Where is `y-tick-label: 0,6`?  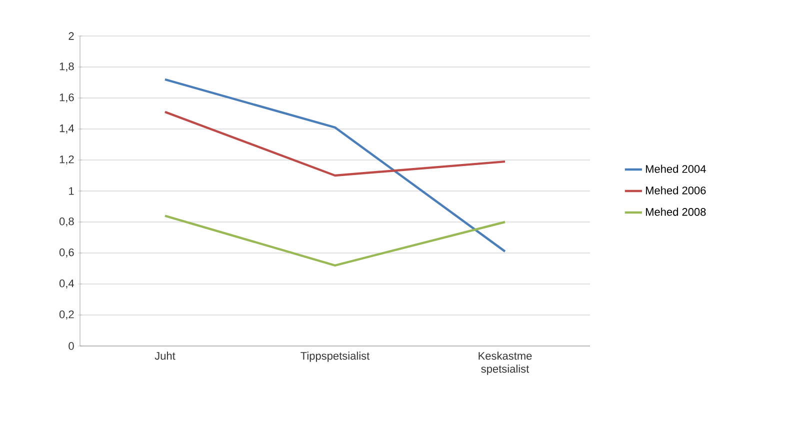
y-tick-label: 0,6 is located at coordinates (66, 253).